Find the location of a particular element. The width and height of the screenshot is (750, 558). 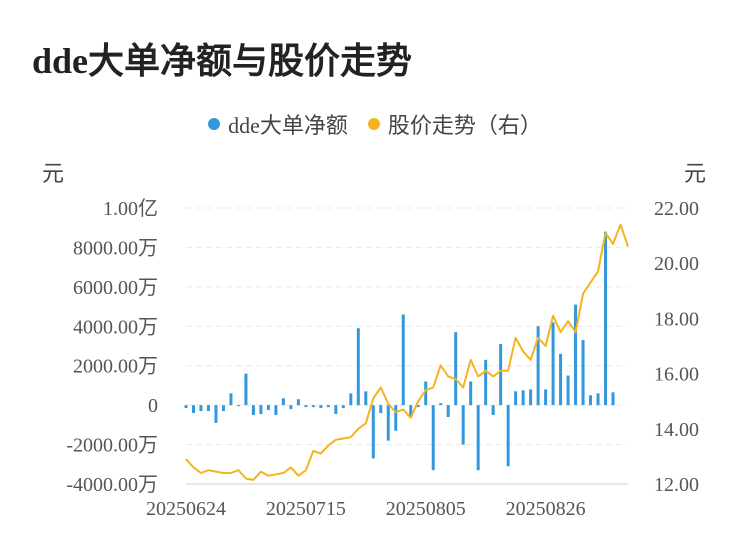

left-tick-label: 1.00亿 is located at coordinates (130, 208).